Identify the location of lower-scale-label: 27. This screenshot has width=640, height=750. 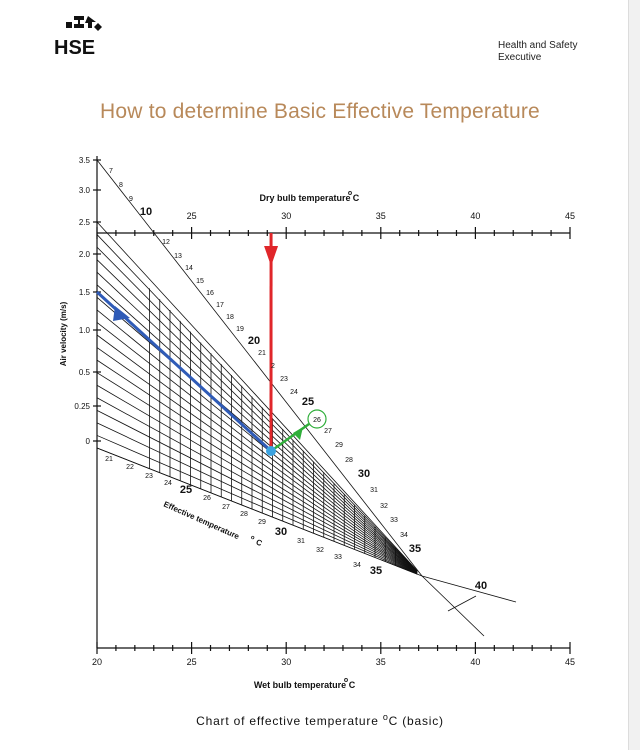
(226, 507).